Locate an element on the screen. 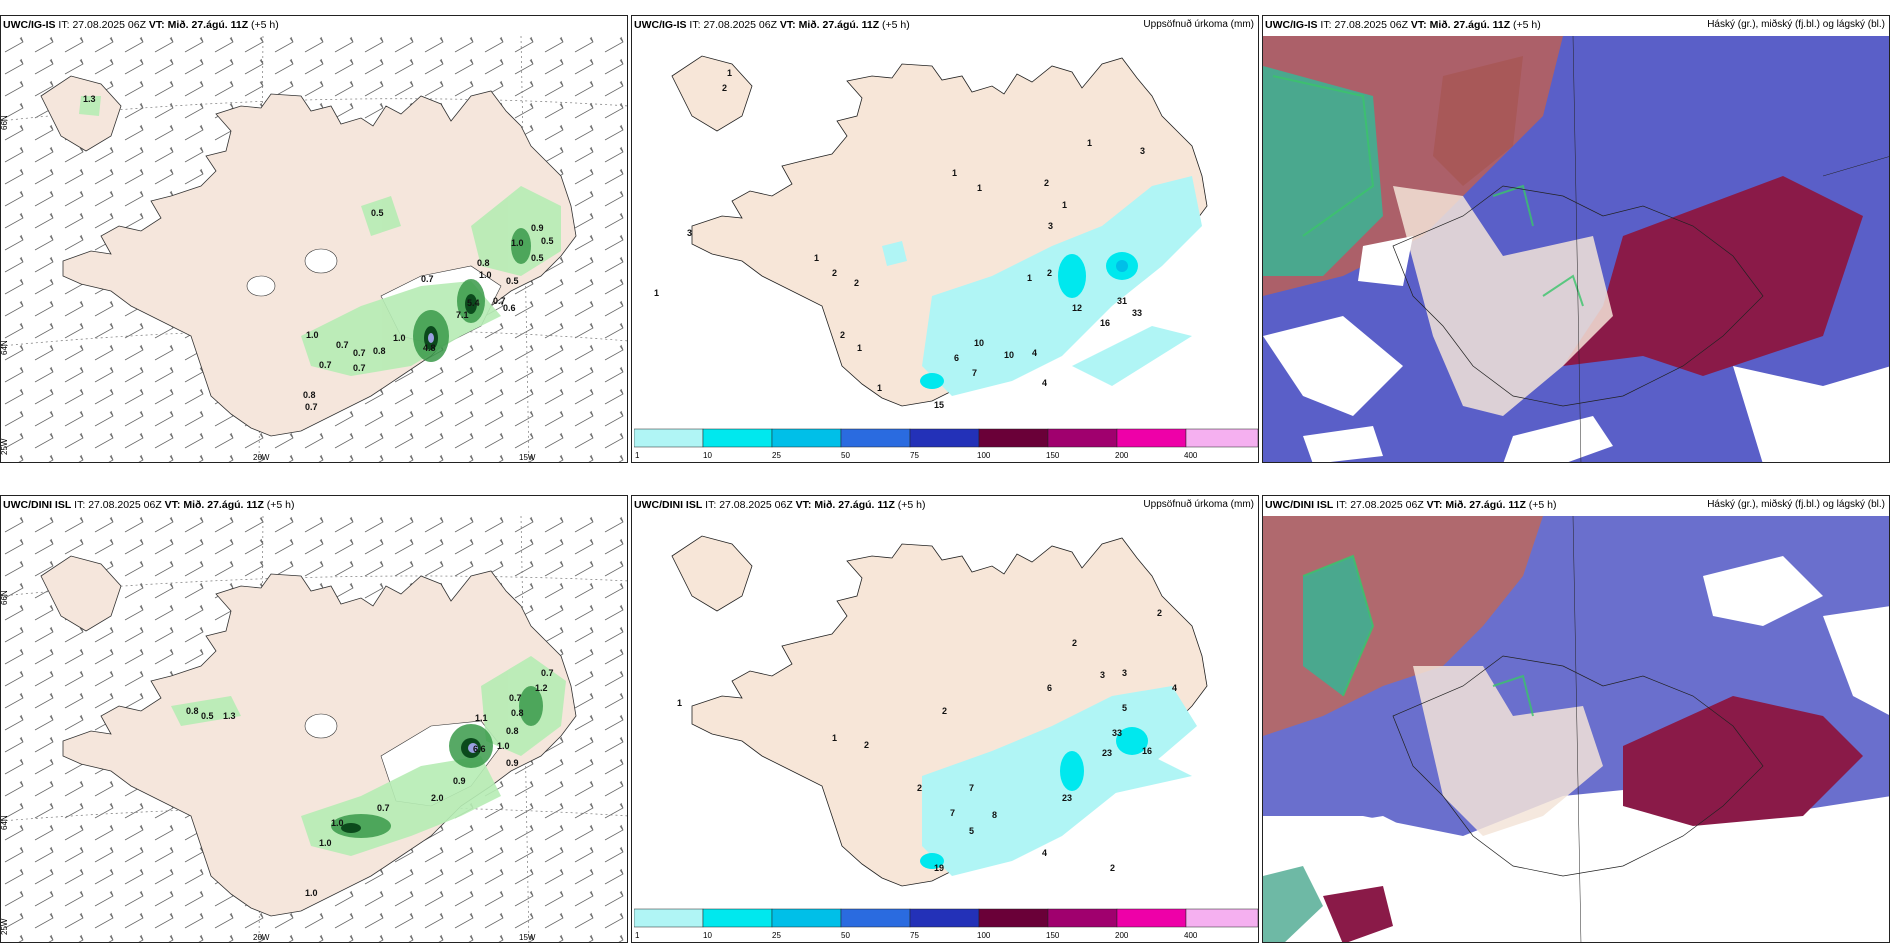  colorbar-tick: 400 is located at coordinates (1191, 935).